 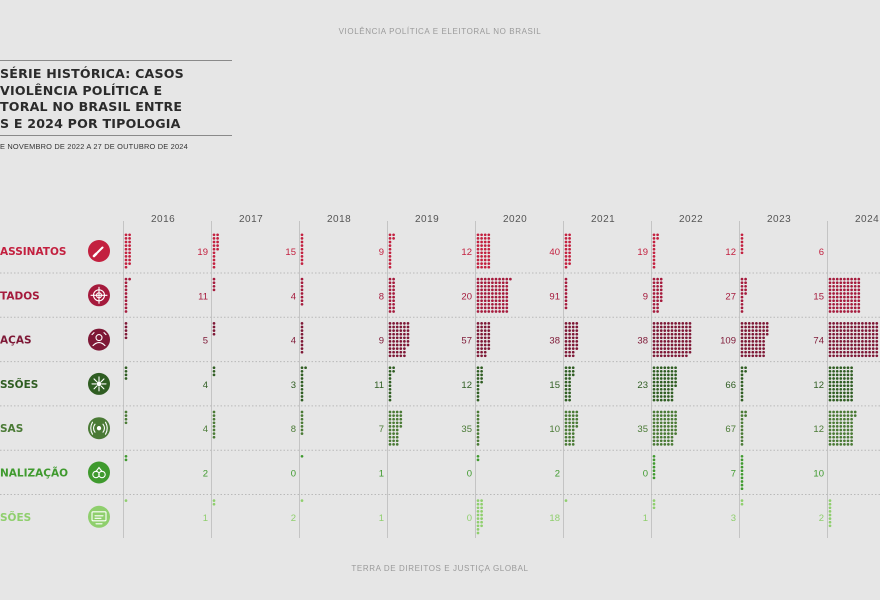 What do you see at coordinates (202, 252) in the screenshot?
I see `value-label: 19` at bounding box center [202, 252].